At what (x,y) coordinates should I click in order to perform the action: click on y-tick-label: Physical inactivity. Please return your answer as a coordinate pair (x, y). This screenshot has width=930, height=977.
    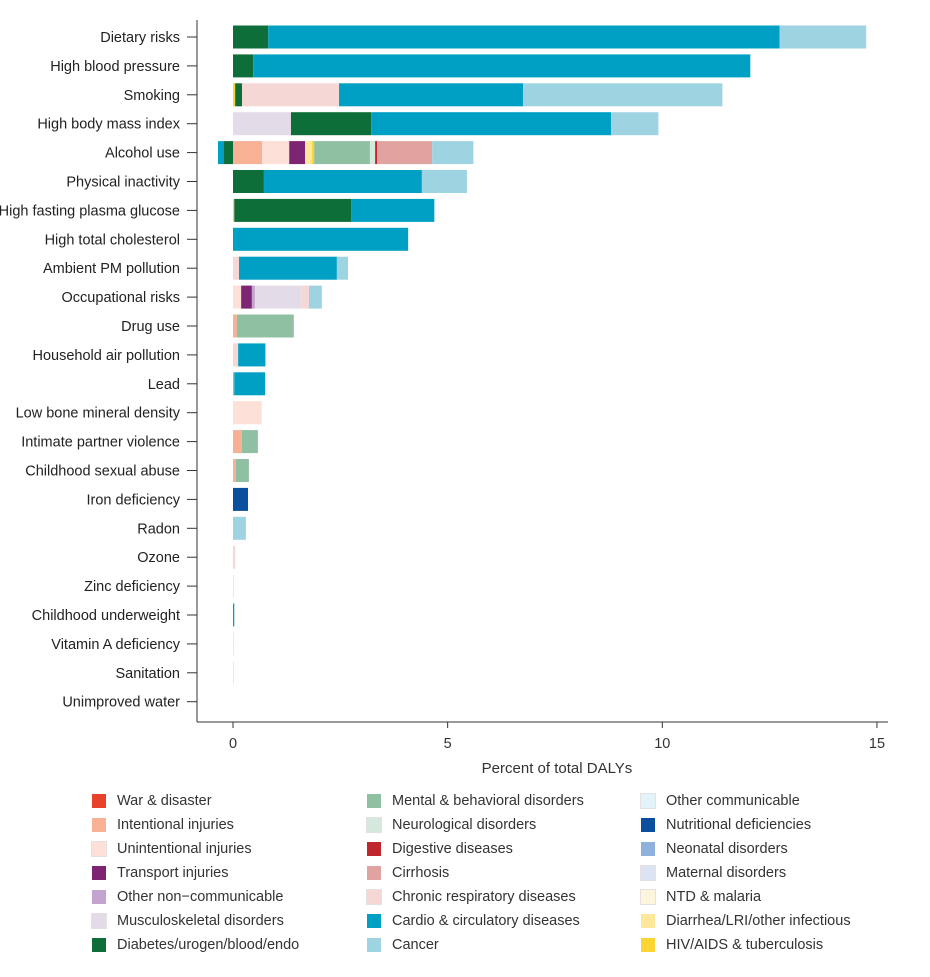
    Looking at the image, I should click on (123, 183).